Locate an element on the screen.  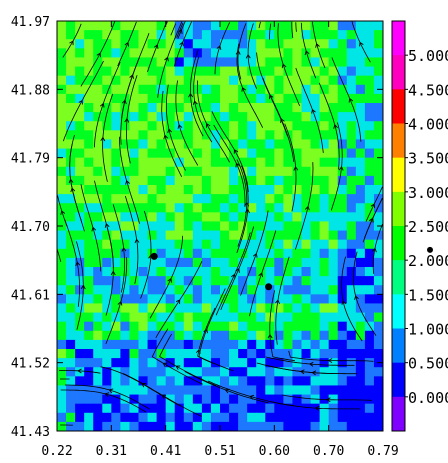
colorbar-label: 0.500 is located at coordinates (428, 364).